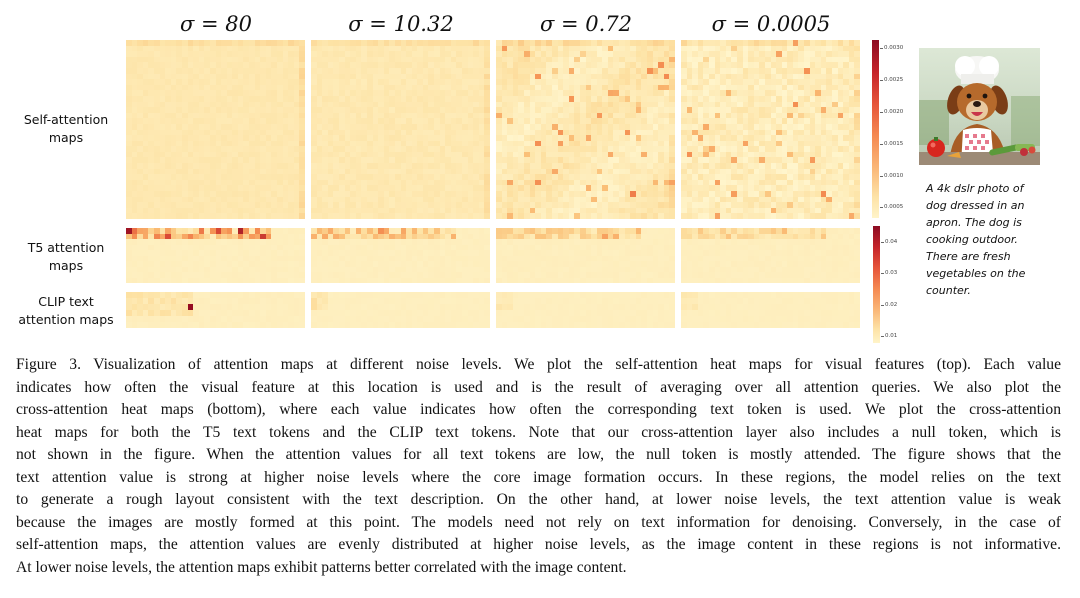 This screenshot has width=1080, height=598. I want to click on column-title-sigma-10-32: σ = 10.32, so click(401, 24).